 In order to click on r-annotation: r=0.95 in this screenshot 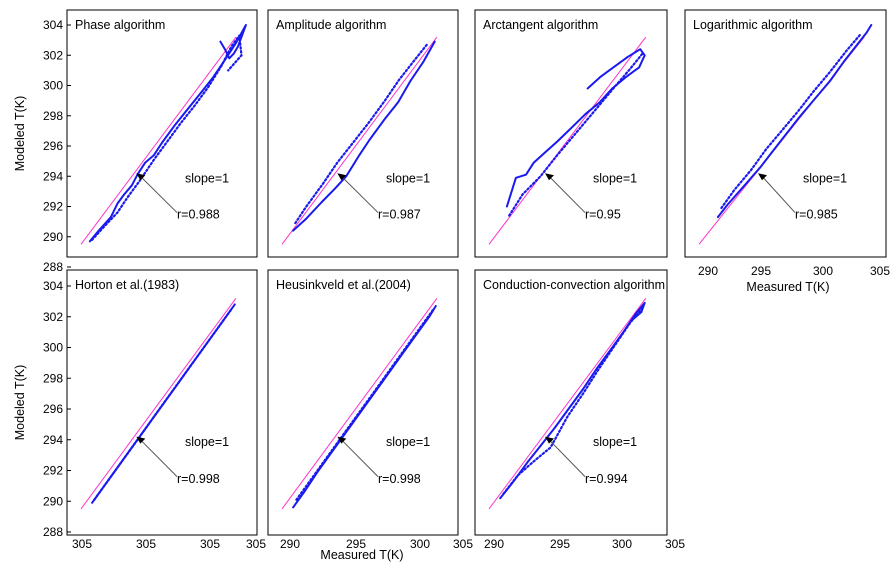, I will do `click(603, 215)`.